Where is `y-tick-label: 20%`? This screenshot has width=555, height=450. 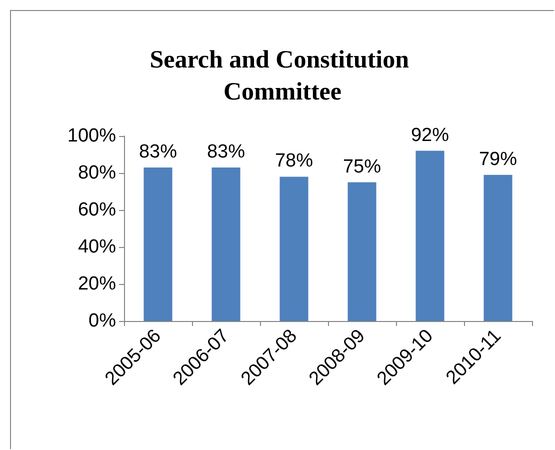
y-tick-label: 20% is located at coordinates (97, 284).